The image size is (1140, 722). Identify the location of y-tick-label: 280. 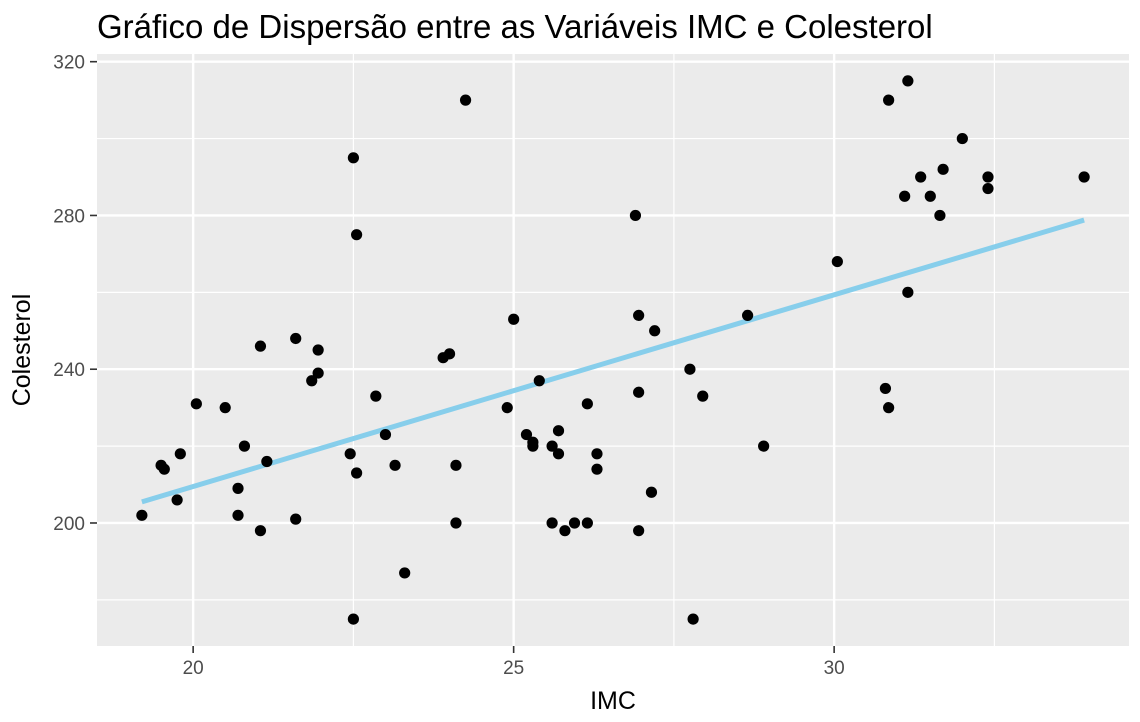
(69, 216).